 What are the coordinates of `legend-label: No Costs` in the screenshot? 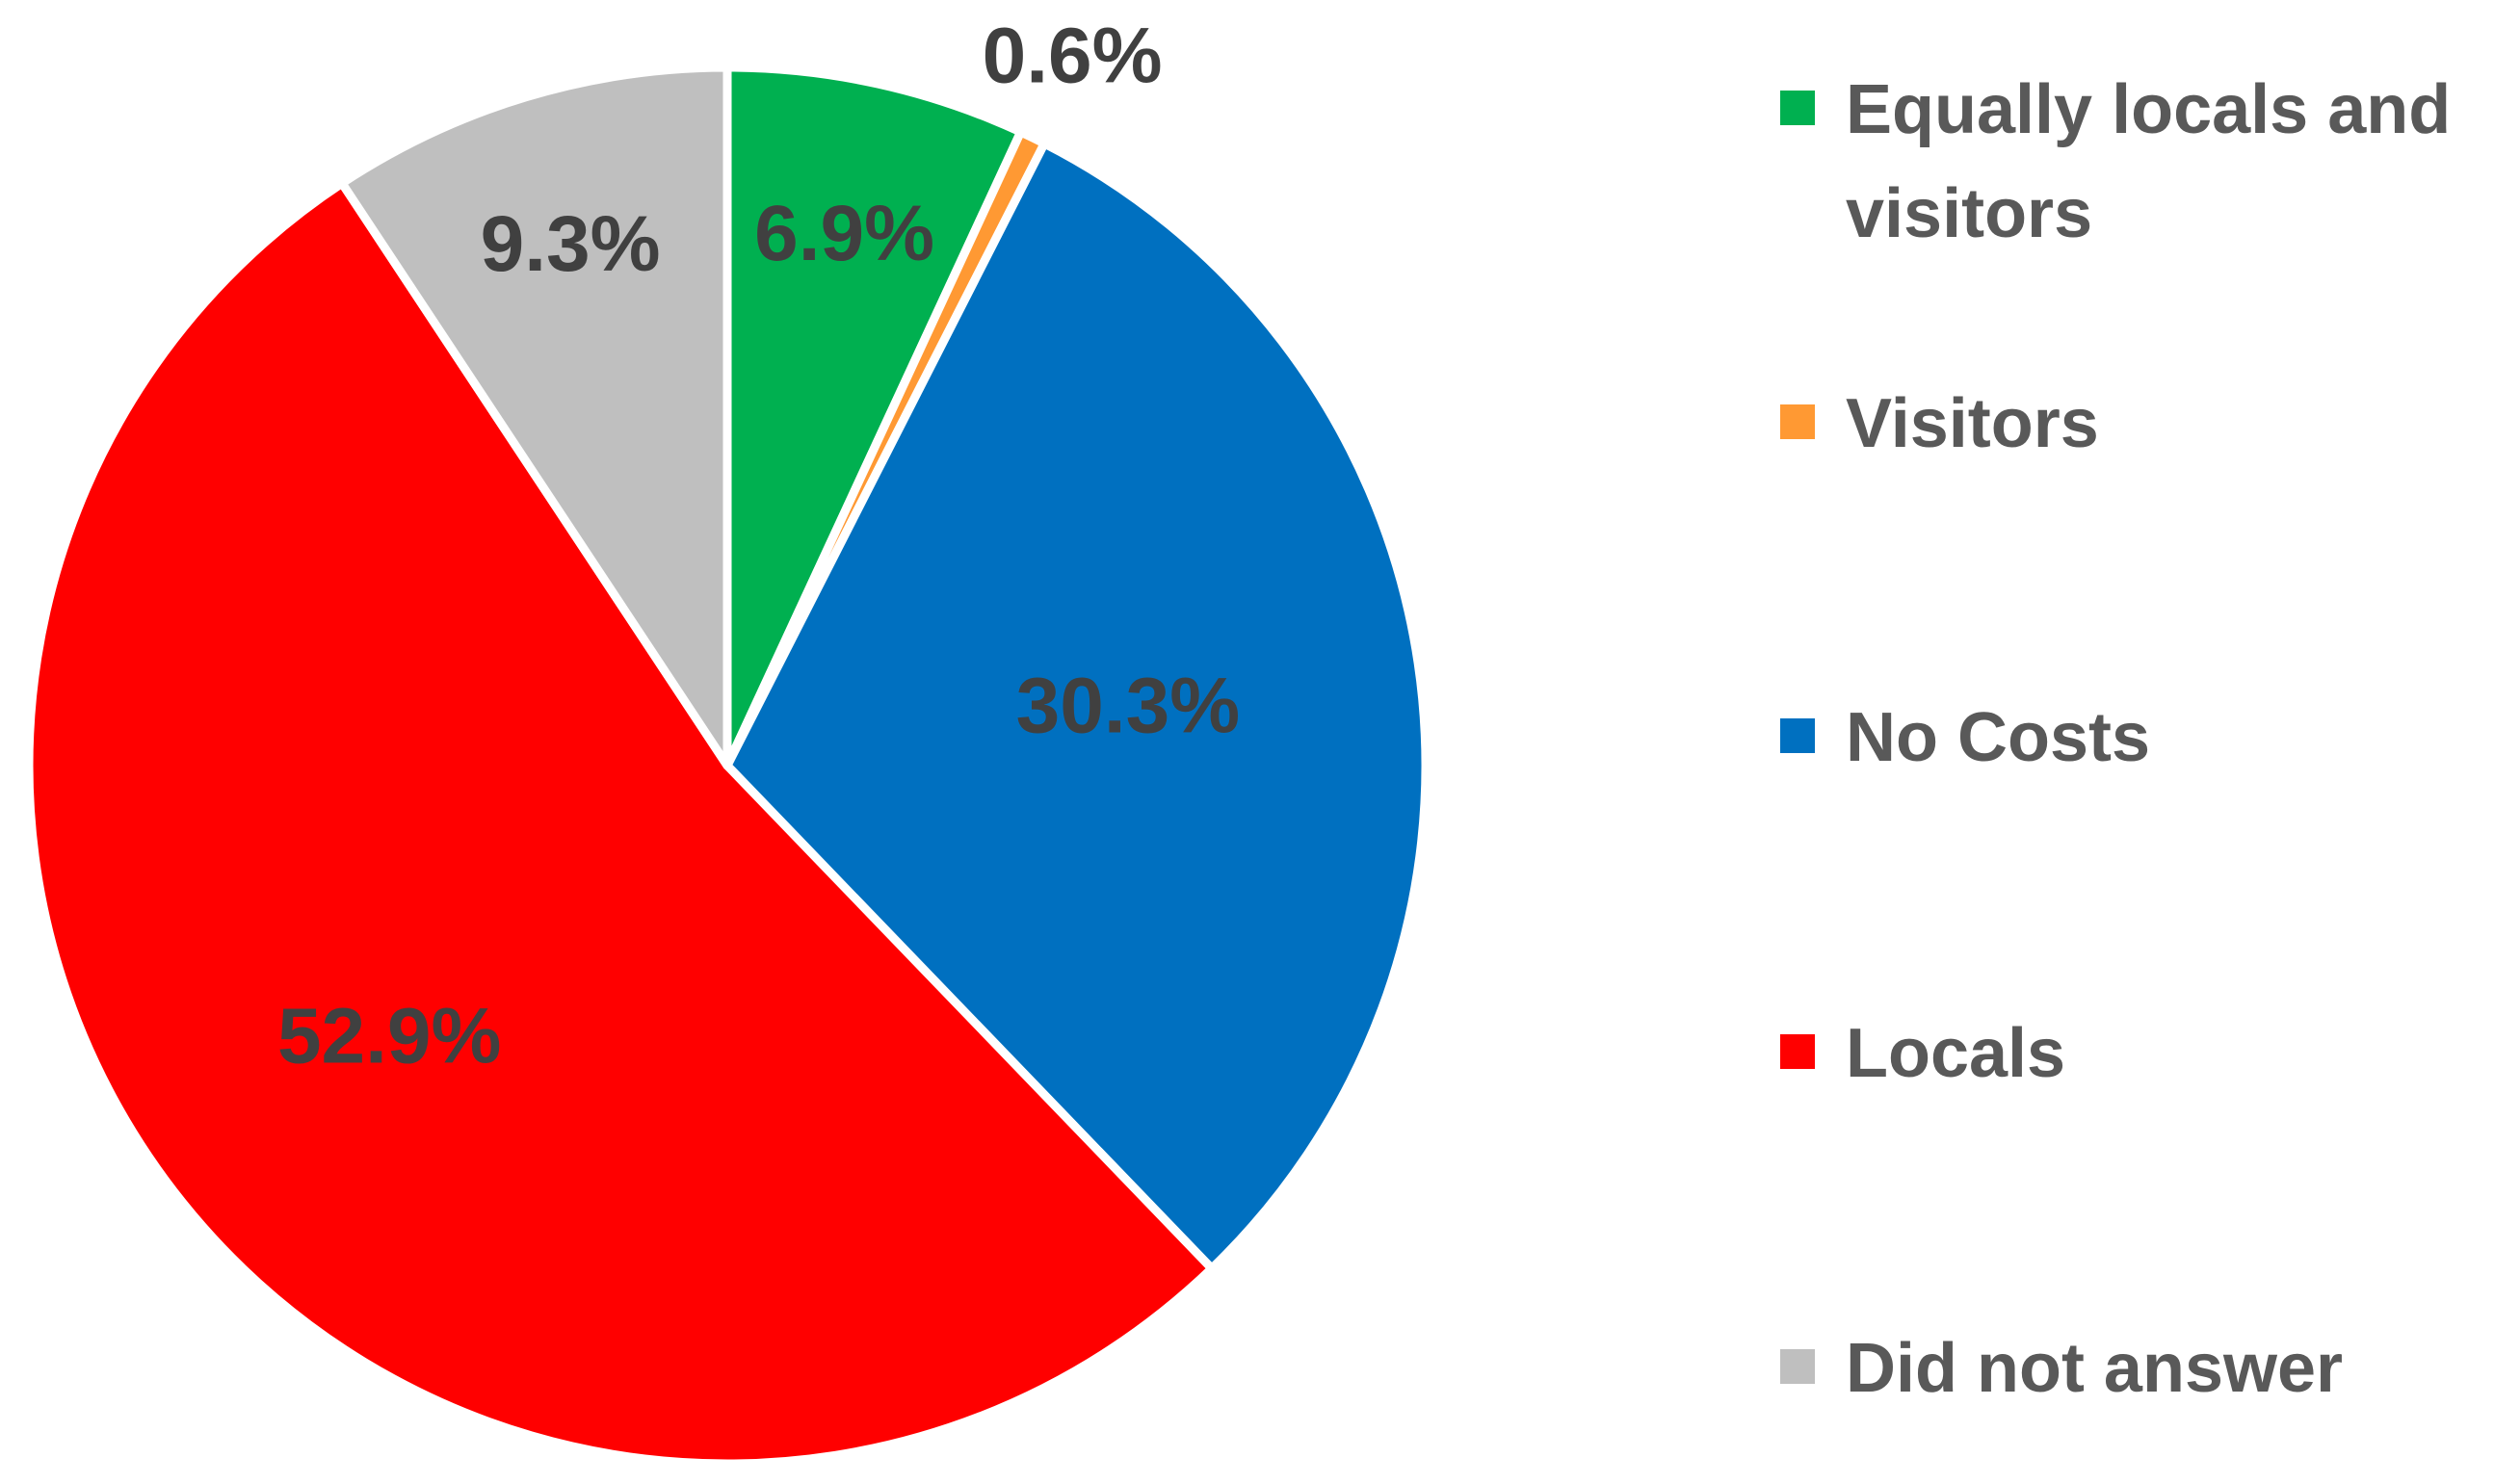 It's located at (1998, 738).